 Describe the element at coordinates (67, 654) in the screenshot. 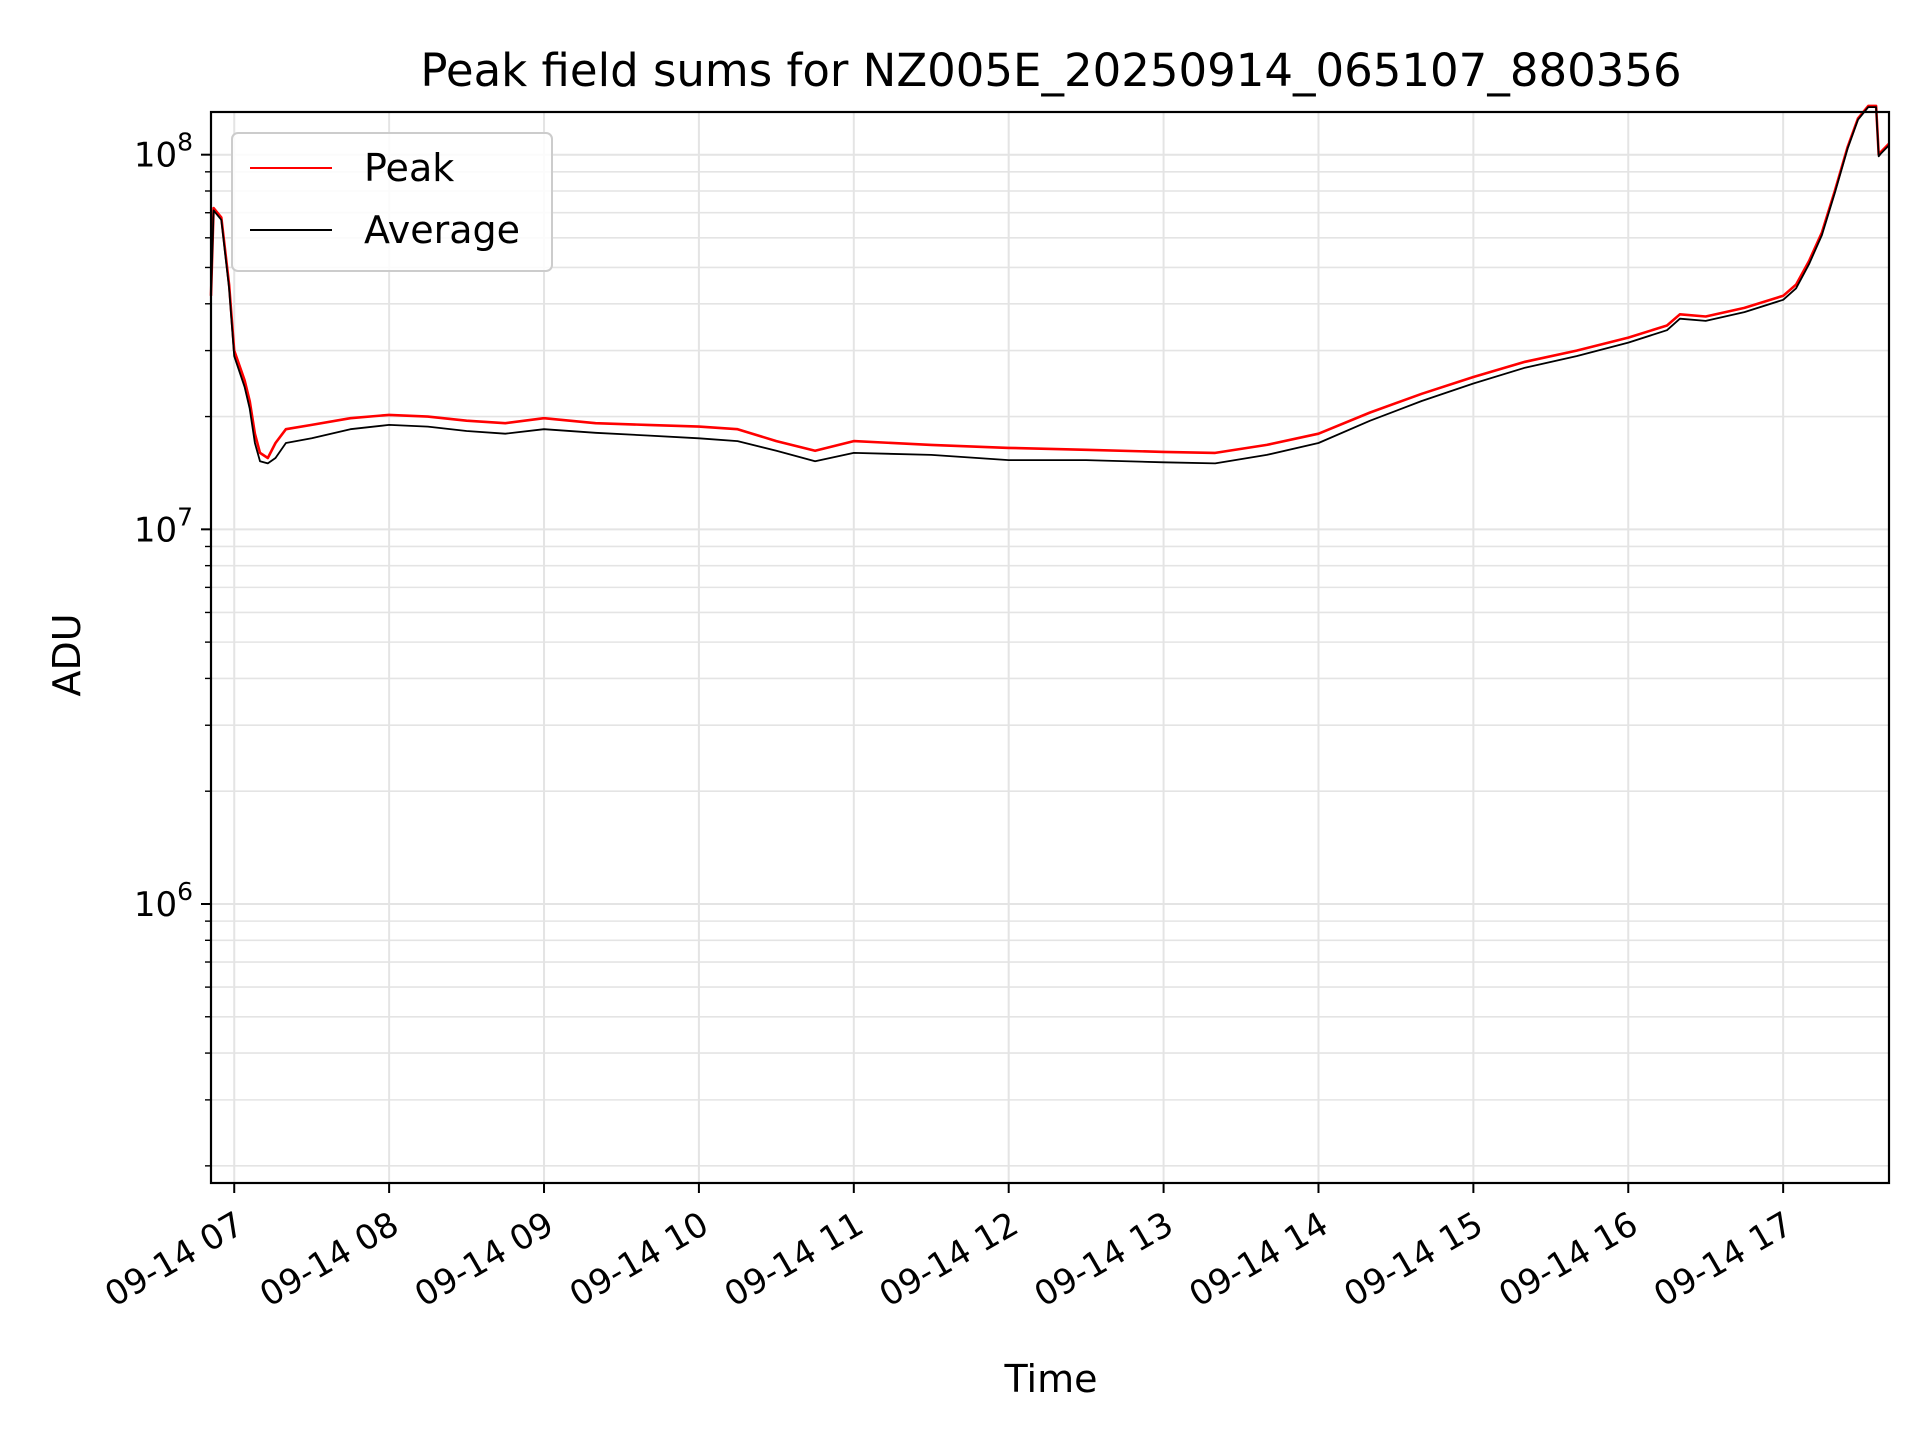

I see `y-axis-label: ADU` at that location.